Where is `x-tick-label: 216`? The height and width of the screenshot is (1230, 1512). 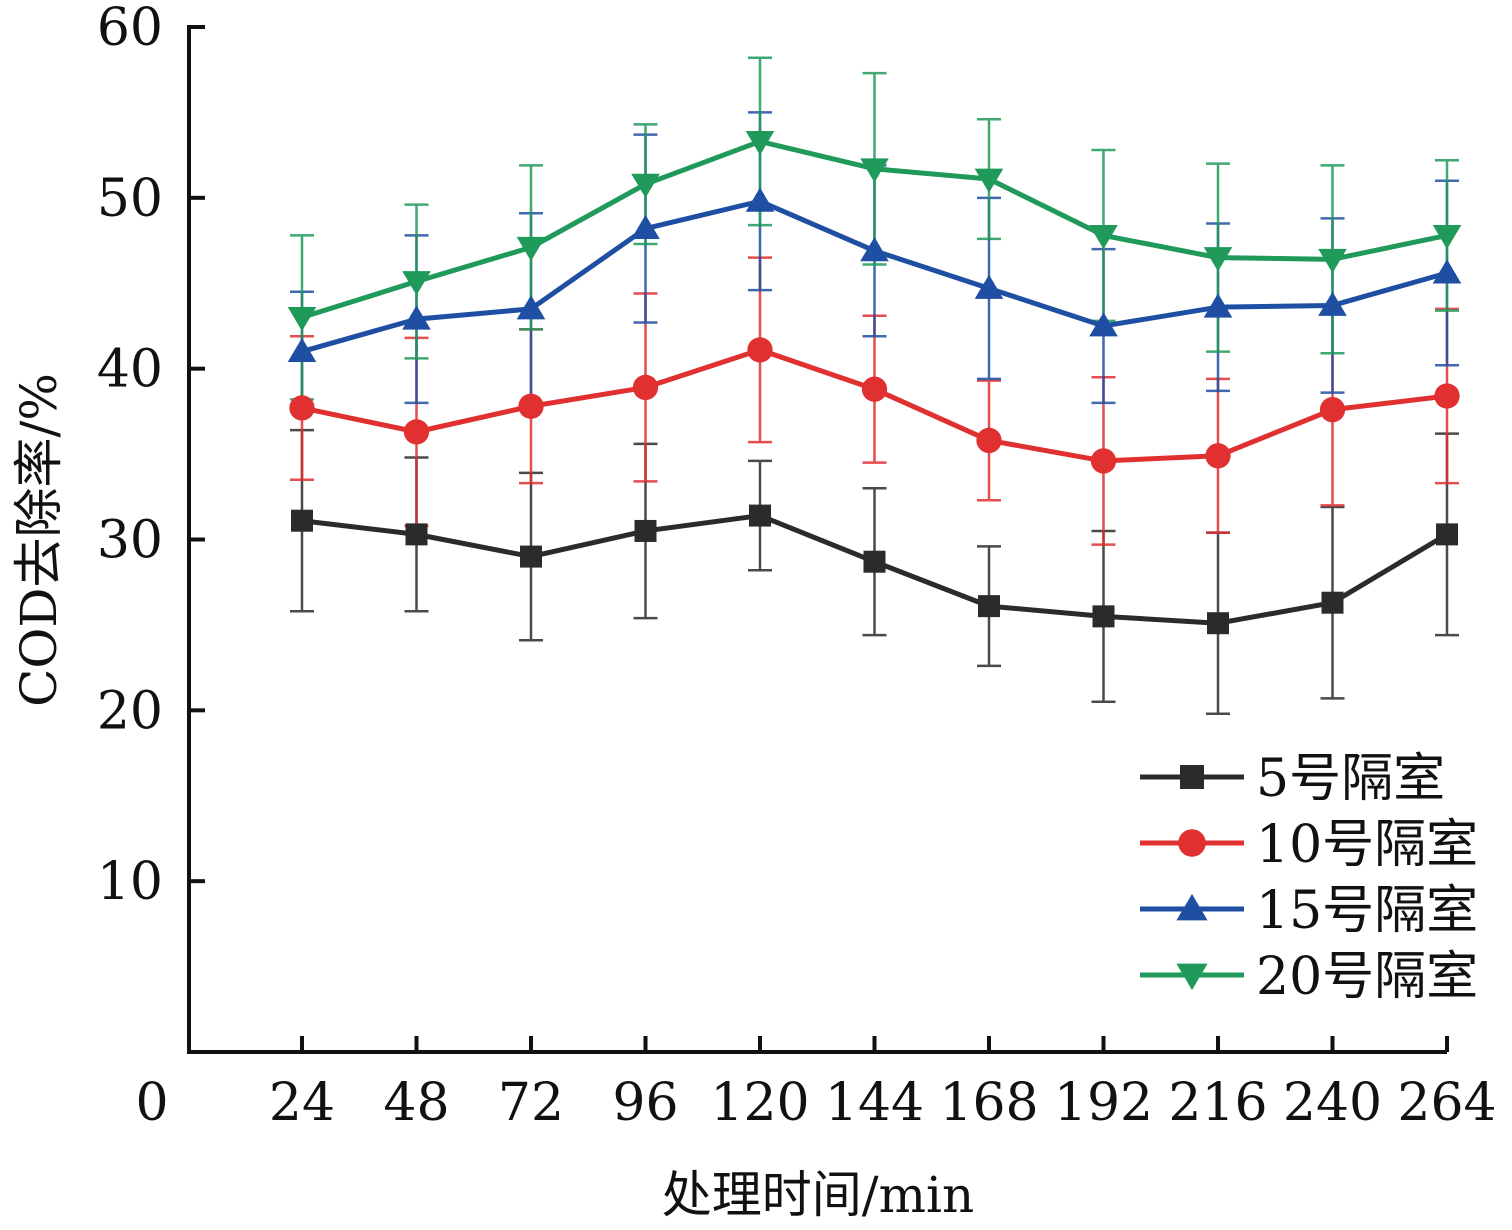
x-tick-label: 216 is located at coordinates (1217, 1103).